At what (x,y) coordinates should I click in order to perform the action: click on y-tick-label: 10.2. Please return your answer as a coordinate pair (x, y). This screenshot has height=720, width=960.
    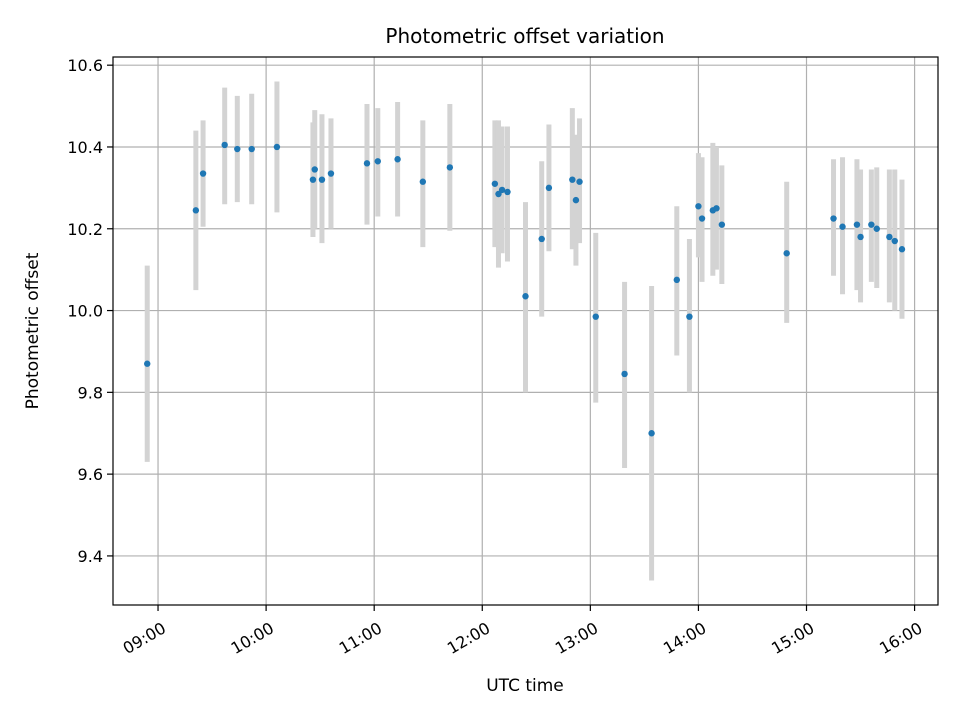
    Looking at the image, I should click on (85, 229).